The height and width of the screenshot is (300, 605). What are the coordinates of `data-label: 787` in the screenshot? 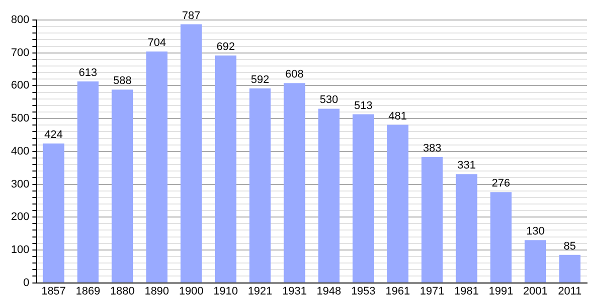 It's located at (191, 16).